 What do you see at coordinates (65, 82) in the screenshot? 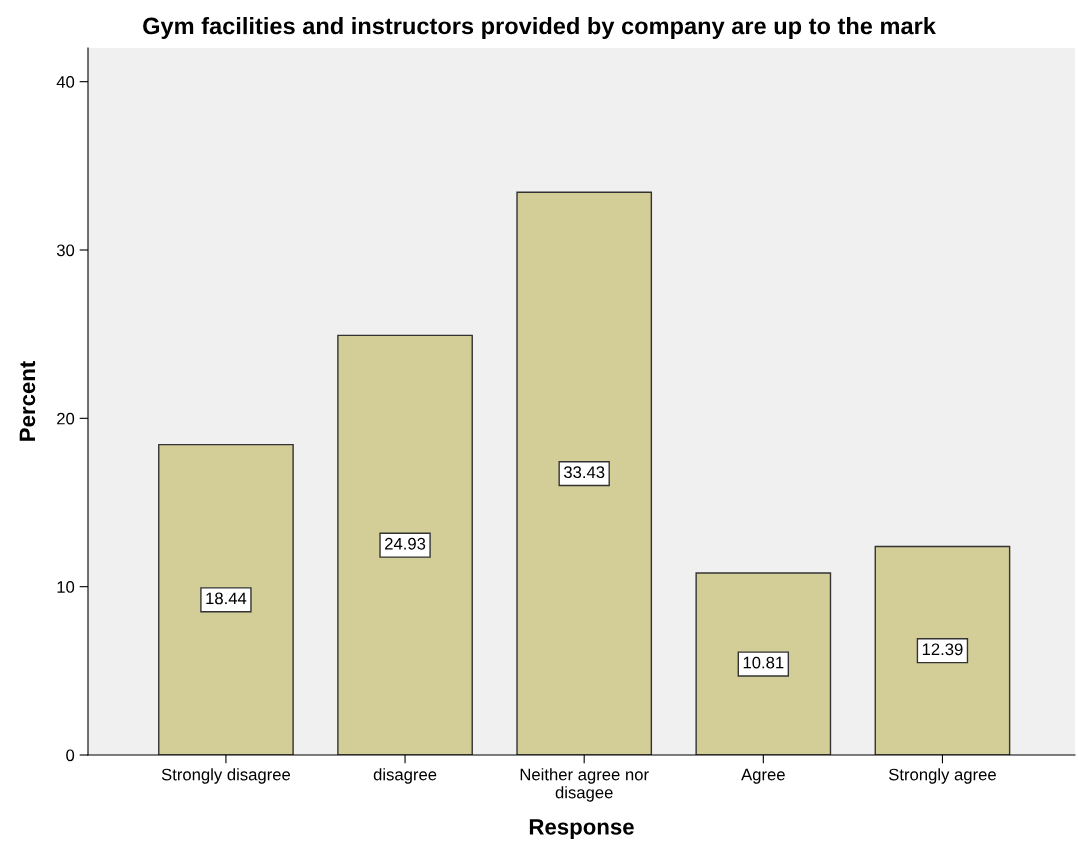
I see `y-tick-label: 40` at bounding box center [65, 82].